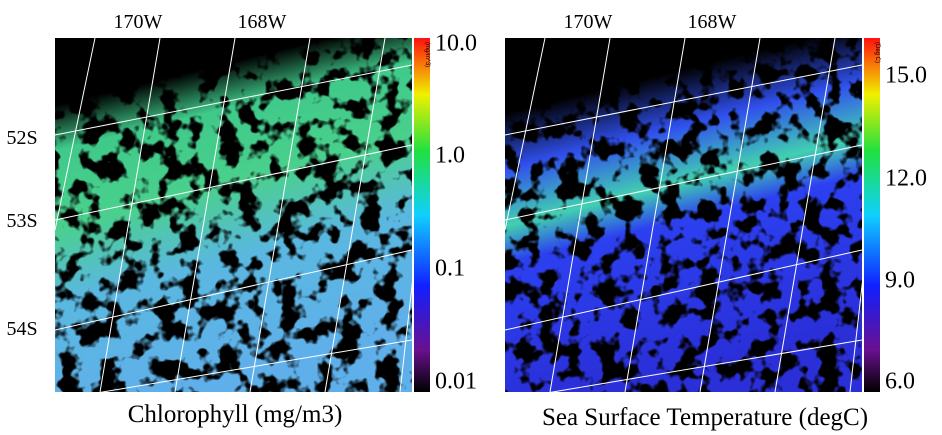 The width and height of the screenshot is (942, 435). What do you see at coordinates (900, 382) in the screenshot?
I see `colorbar-tick: 6.0` at bounding box center [900, 382].